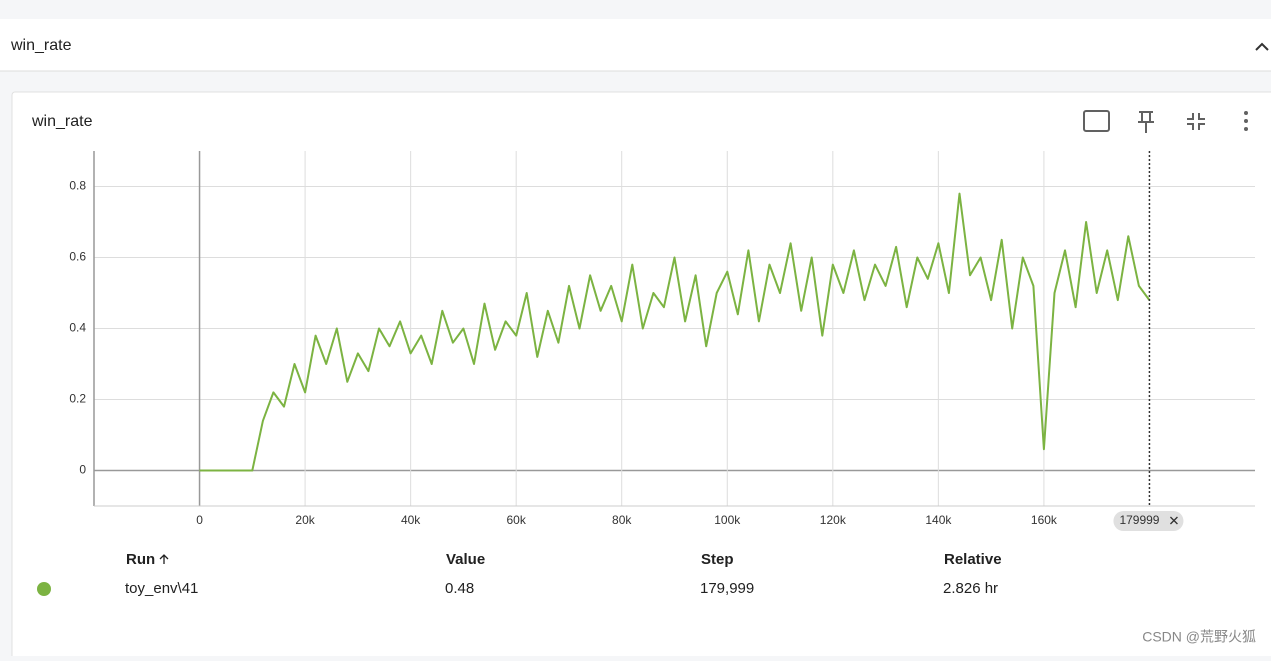  Describe the element at coordinates (717, 559) in the screenshot. I see `column-header: Step` at that location.